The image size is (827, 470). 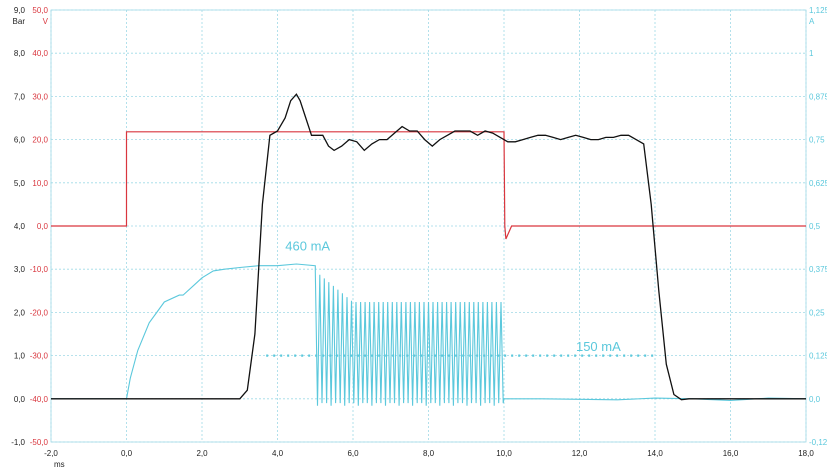 I want to click on x-axis-unit: ms, so click(x=59, y=464).